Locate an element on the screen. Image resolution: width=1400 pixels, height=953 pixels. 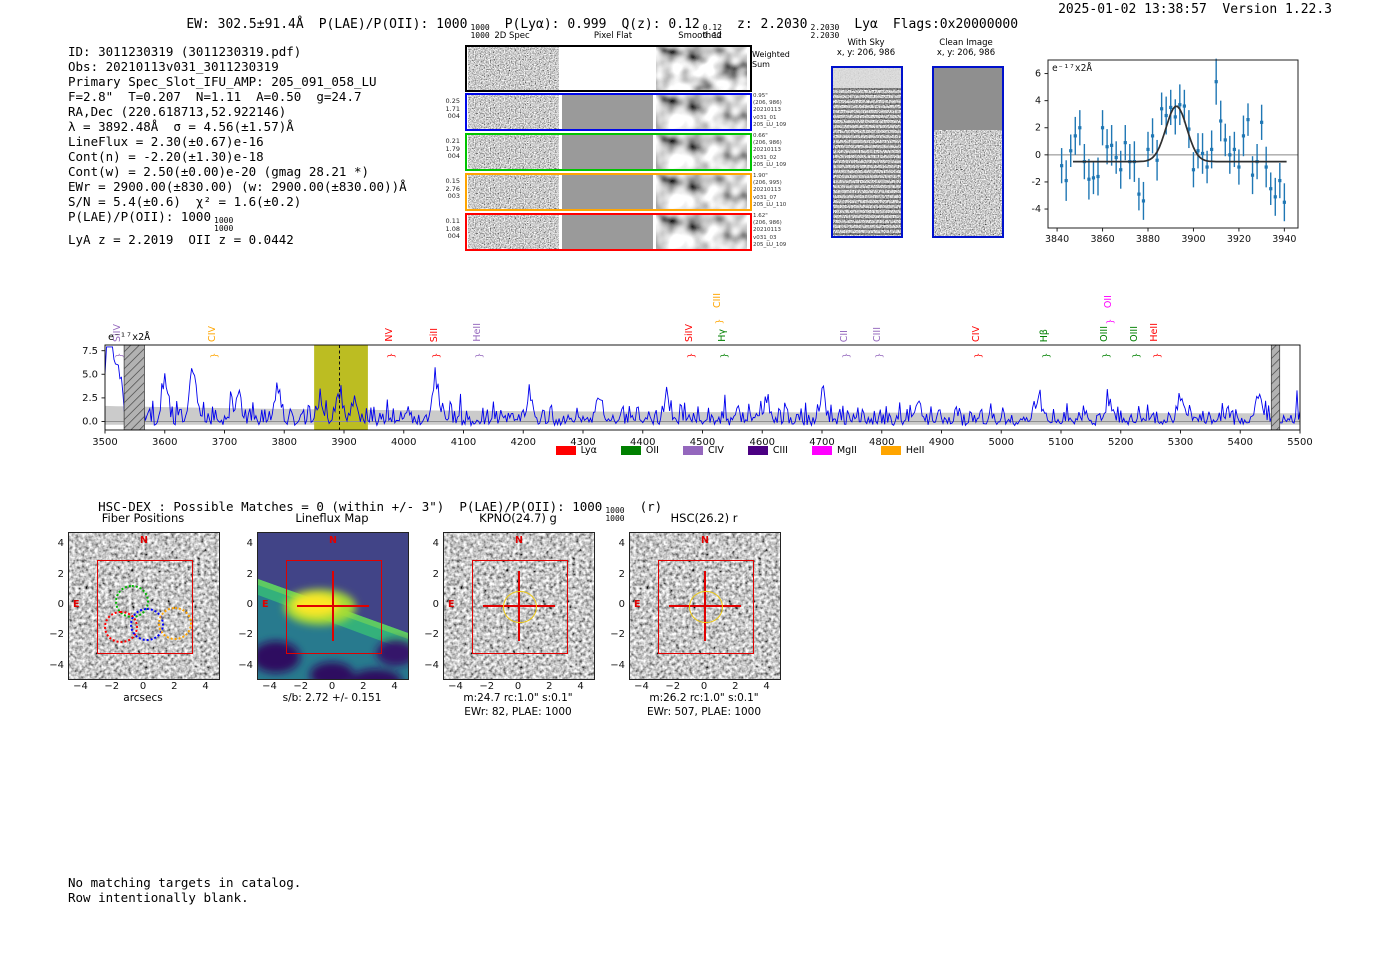
with-sky-noise is located at coordinates (867, 152).